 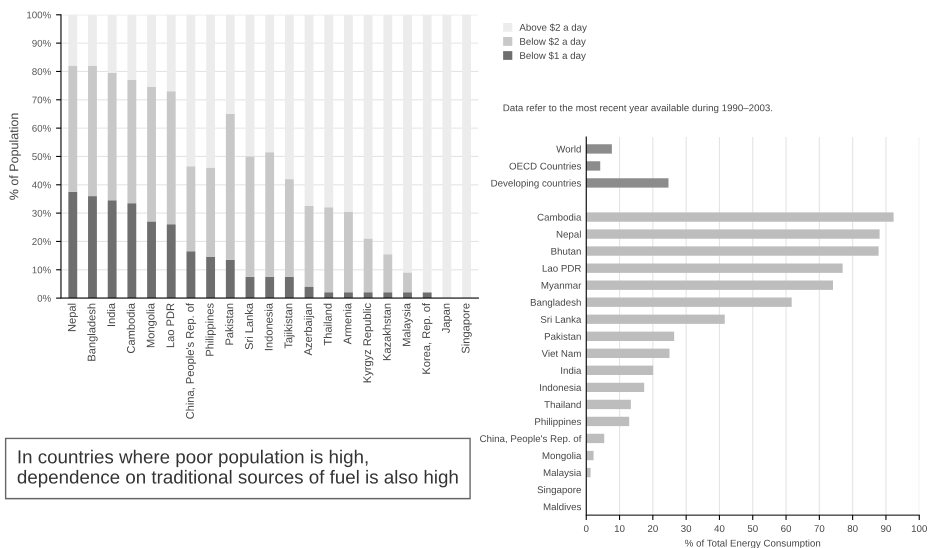 What do you see at coordinates (309, 330) in the screenshot?
I see `x-tick-label: Azerbaijan` at bounding box center [309, 330].